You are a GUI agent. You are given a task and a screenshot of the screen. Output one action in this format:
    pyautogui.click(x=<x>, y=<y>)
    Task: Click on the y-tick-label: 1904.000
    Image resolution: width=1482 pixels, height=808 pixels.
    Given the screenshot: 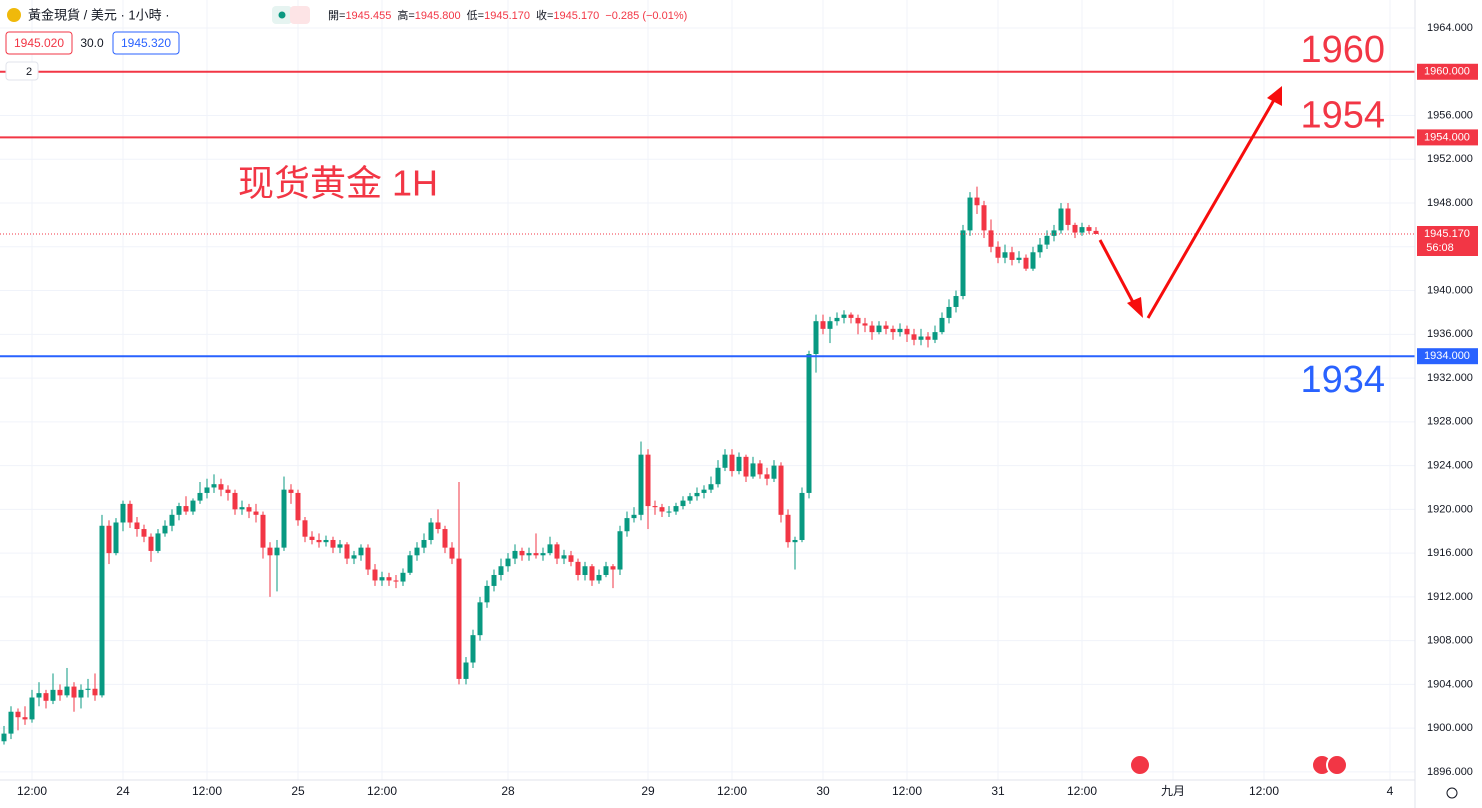 What is the action you would take?
    pyautogui.click(x=1450, y=684)
    